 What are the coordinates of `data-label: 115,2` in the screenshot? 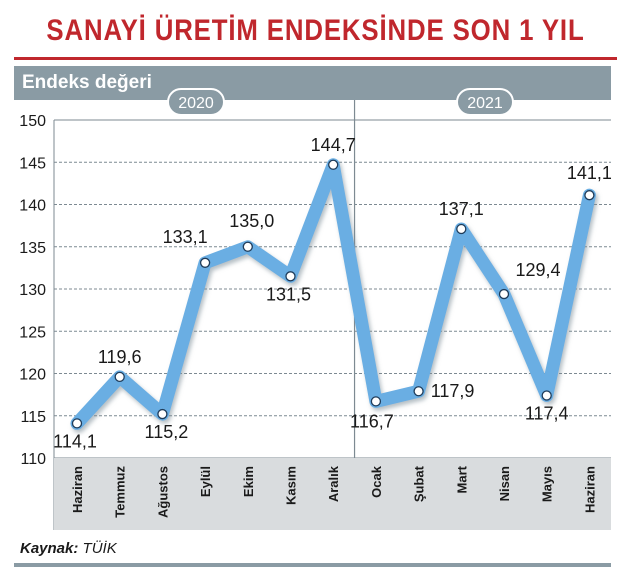 It's located at (167, 432).